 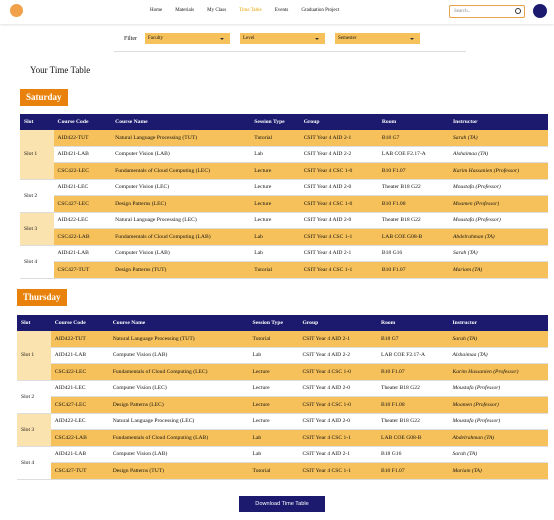 What do you see at coordinates (181, 220) in the screenshot?
I see `cell: Natural Language Processing (LEC)` at bounding box center [181, 220].